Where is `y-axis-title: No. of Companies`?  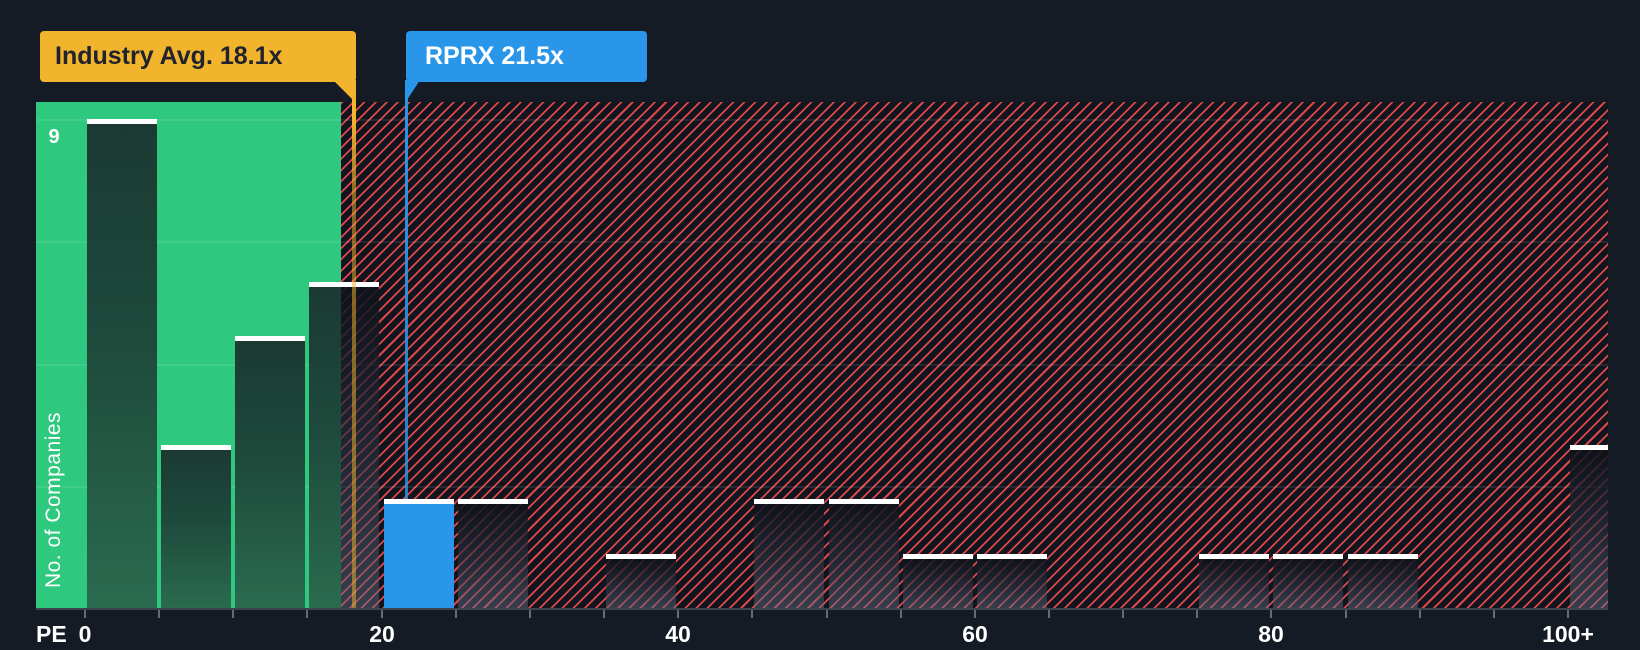 y-axis-title: No. of Companies is located at coordinates (53, 500).